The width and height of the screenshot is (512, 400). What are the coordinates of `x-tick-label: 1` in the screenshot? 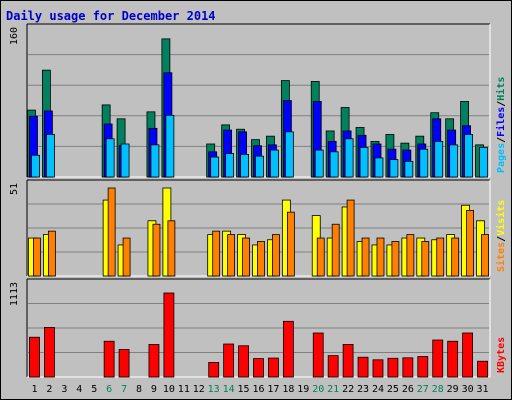 It's located at (34, 389).